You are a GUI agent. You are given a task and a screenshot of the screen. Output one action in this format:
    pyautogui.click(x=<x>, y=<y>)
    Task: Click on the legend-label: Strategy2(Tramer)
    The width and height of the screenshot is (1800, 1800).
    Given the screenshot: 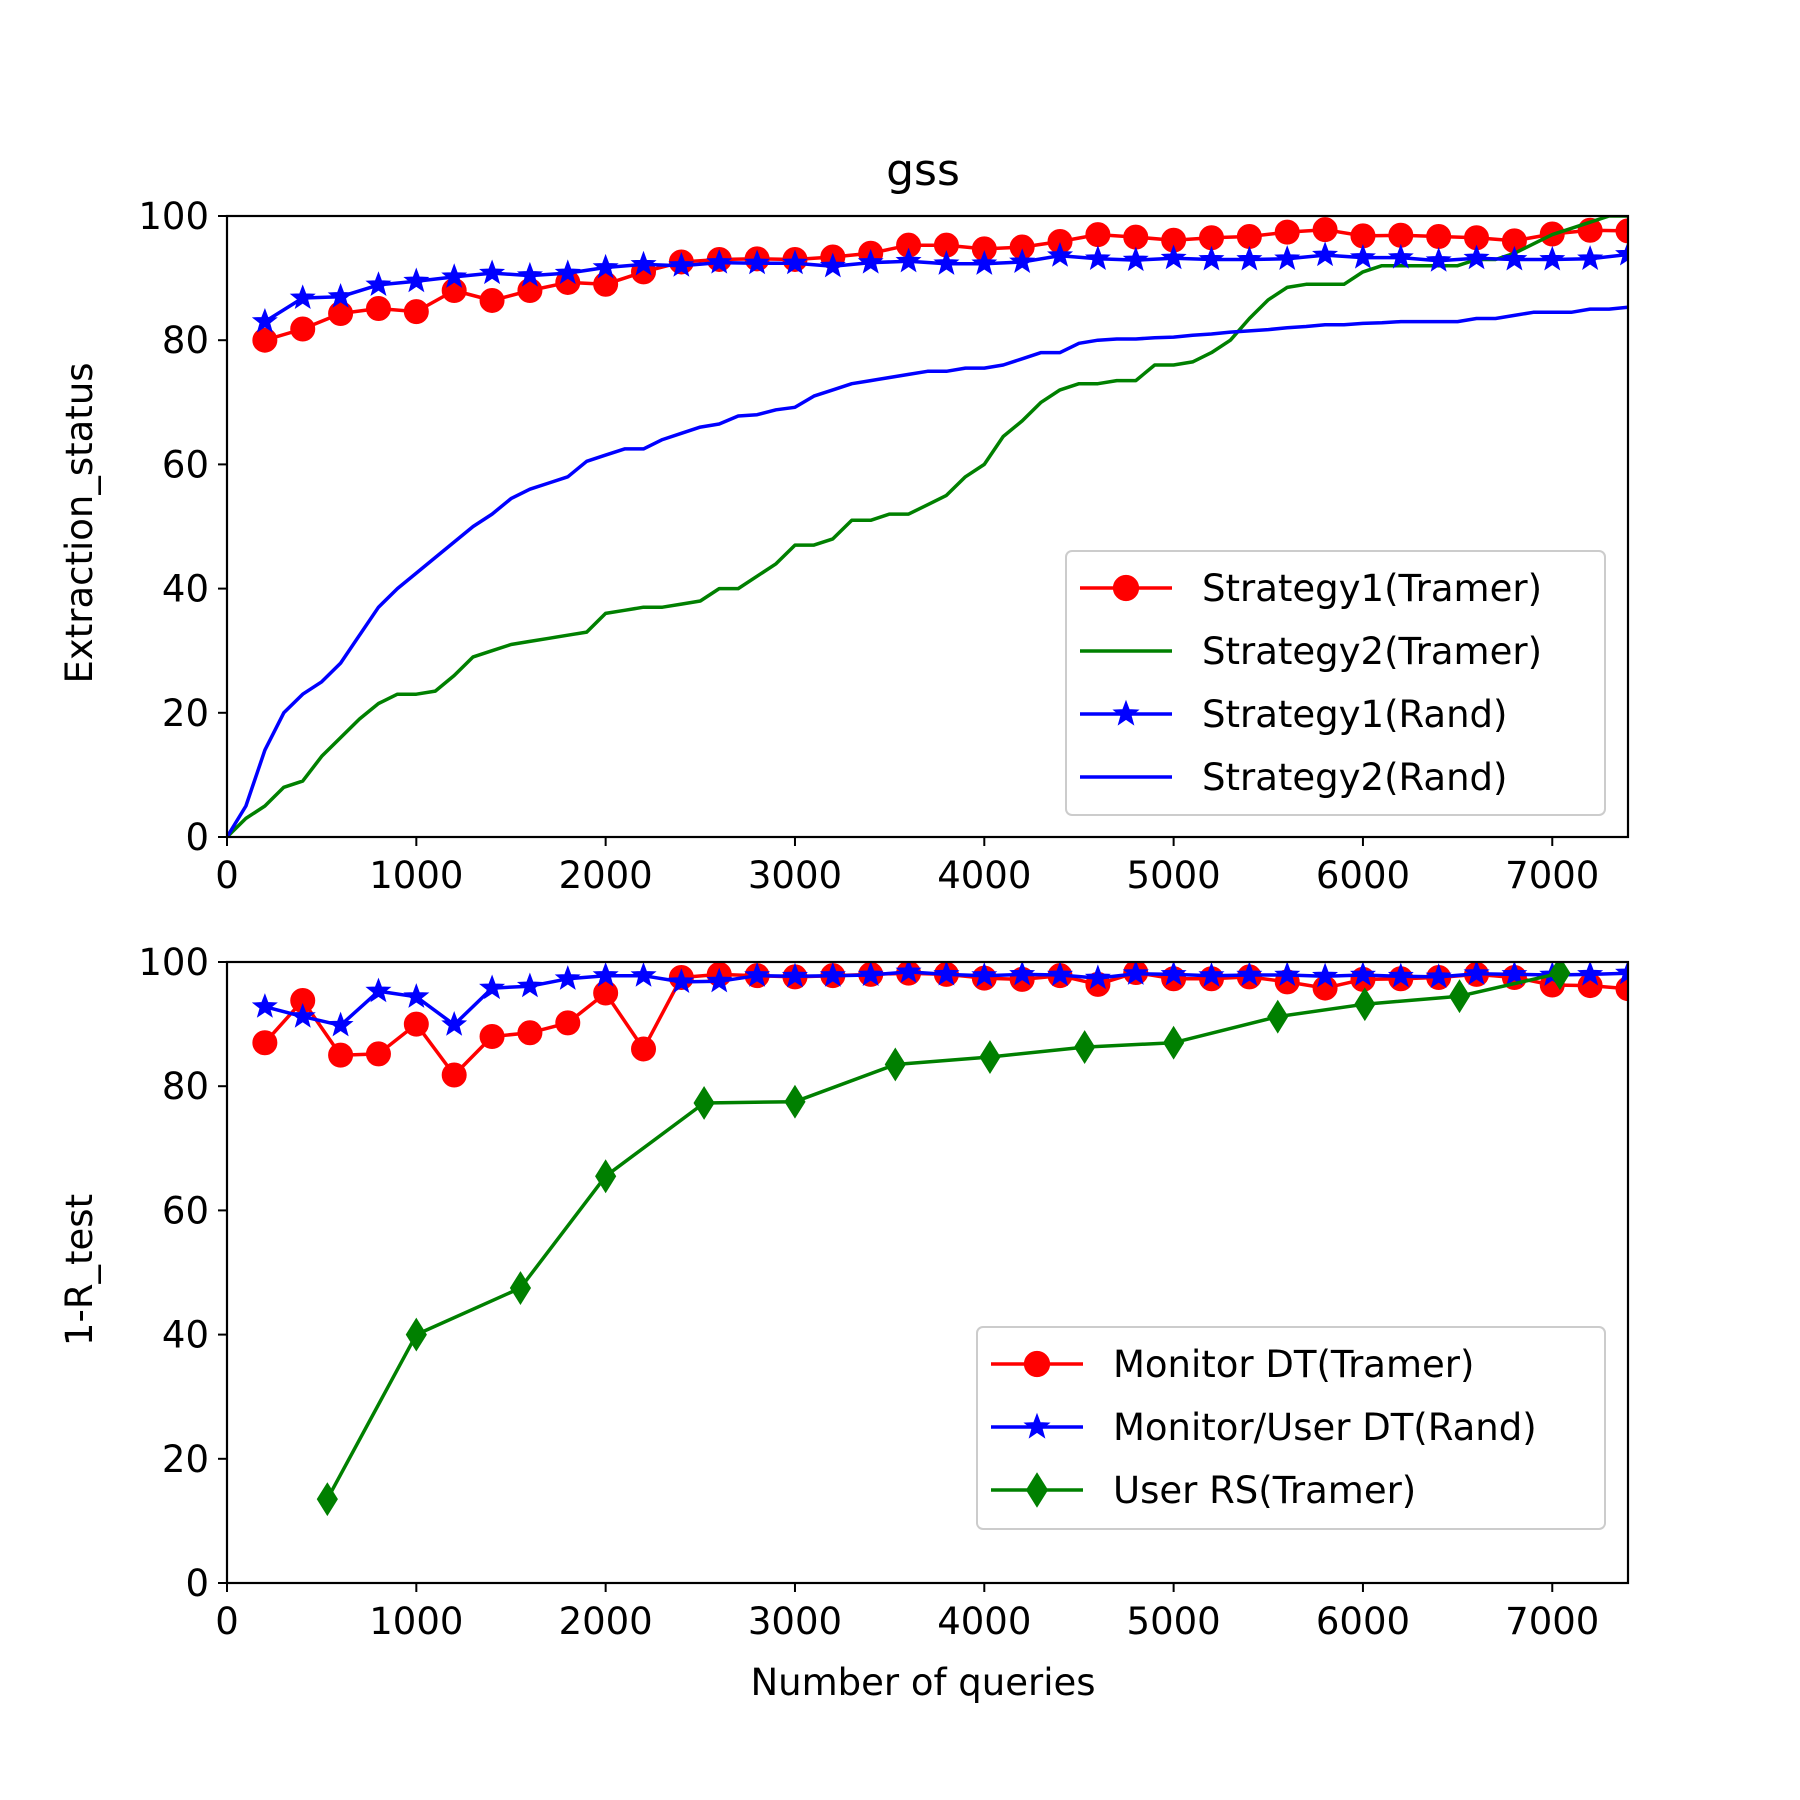 What is the action you would take?
    pyautogui.click(x=1372, y=651)
    